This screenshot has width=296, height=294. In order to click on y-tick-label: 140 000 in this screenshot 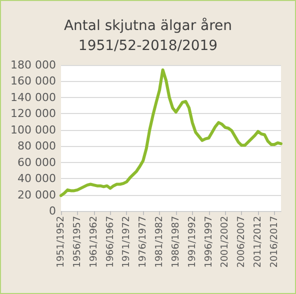, I will do `click(33, 97)`.